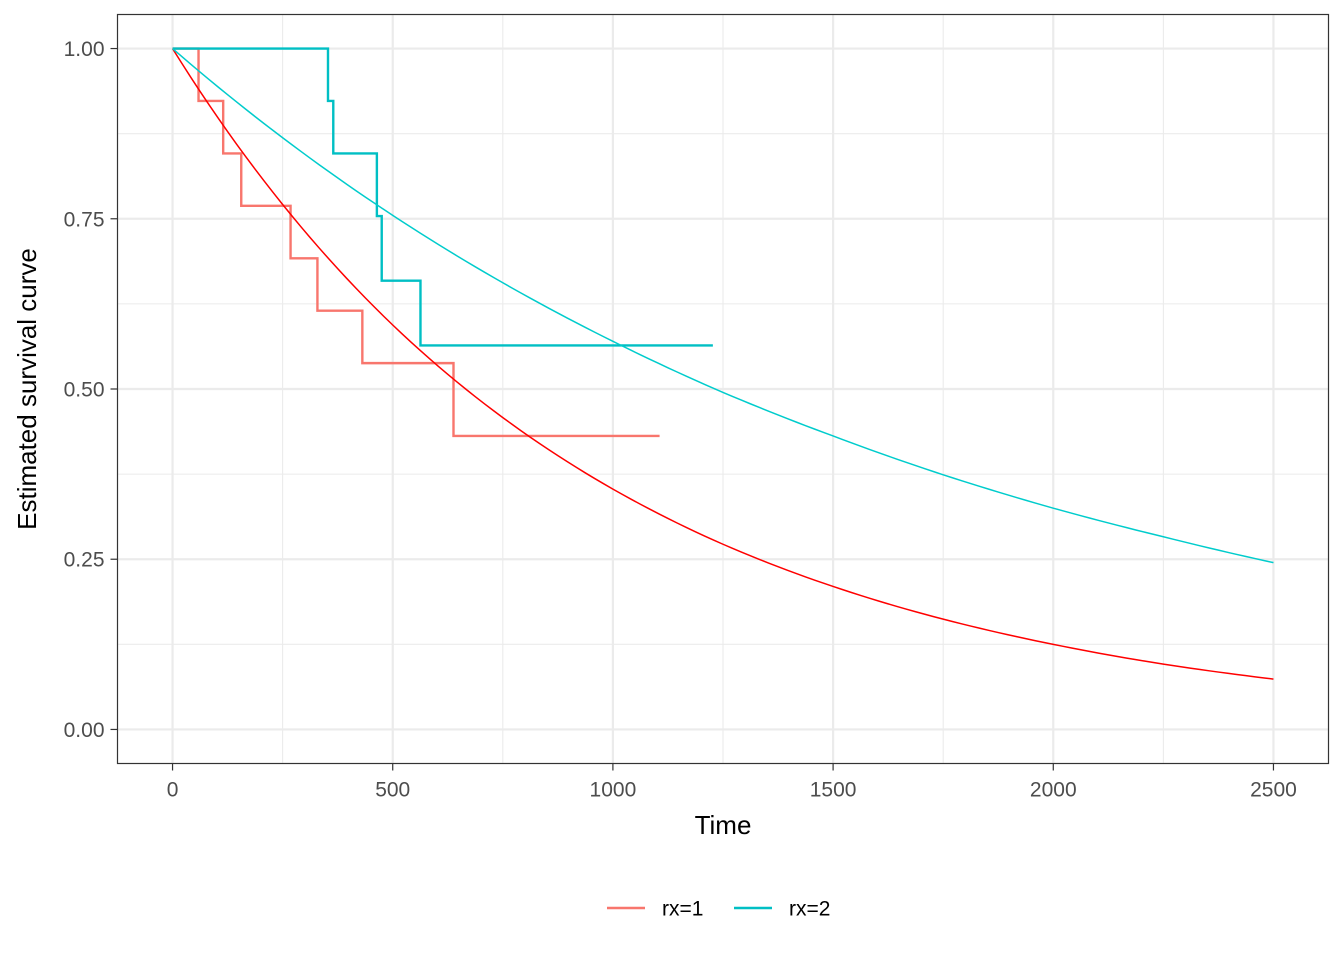  Describe the element at coordinates (84, 390) in the screenshot. I see `y-tick-label: 0.50` at that location.